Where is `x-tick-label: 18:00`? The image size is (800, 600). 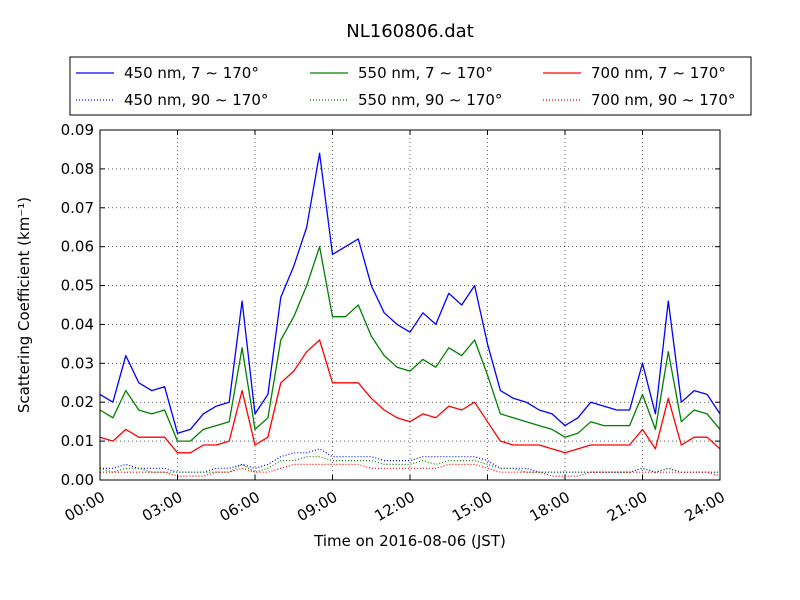 x-tick-label: 18:00 is located at coordinates (550, 506).